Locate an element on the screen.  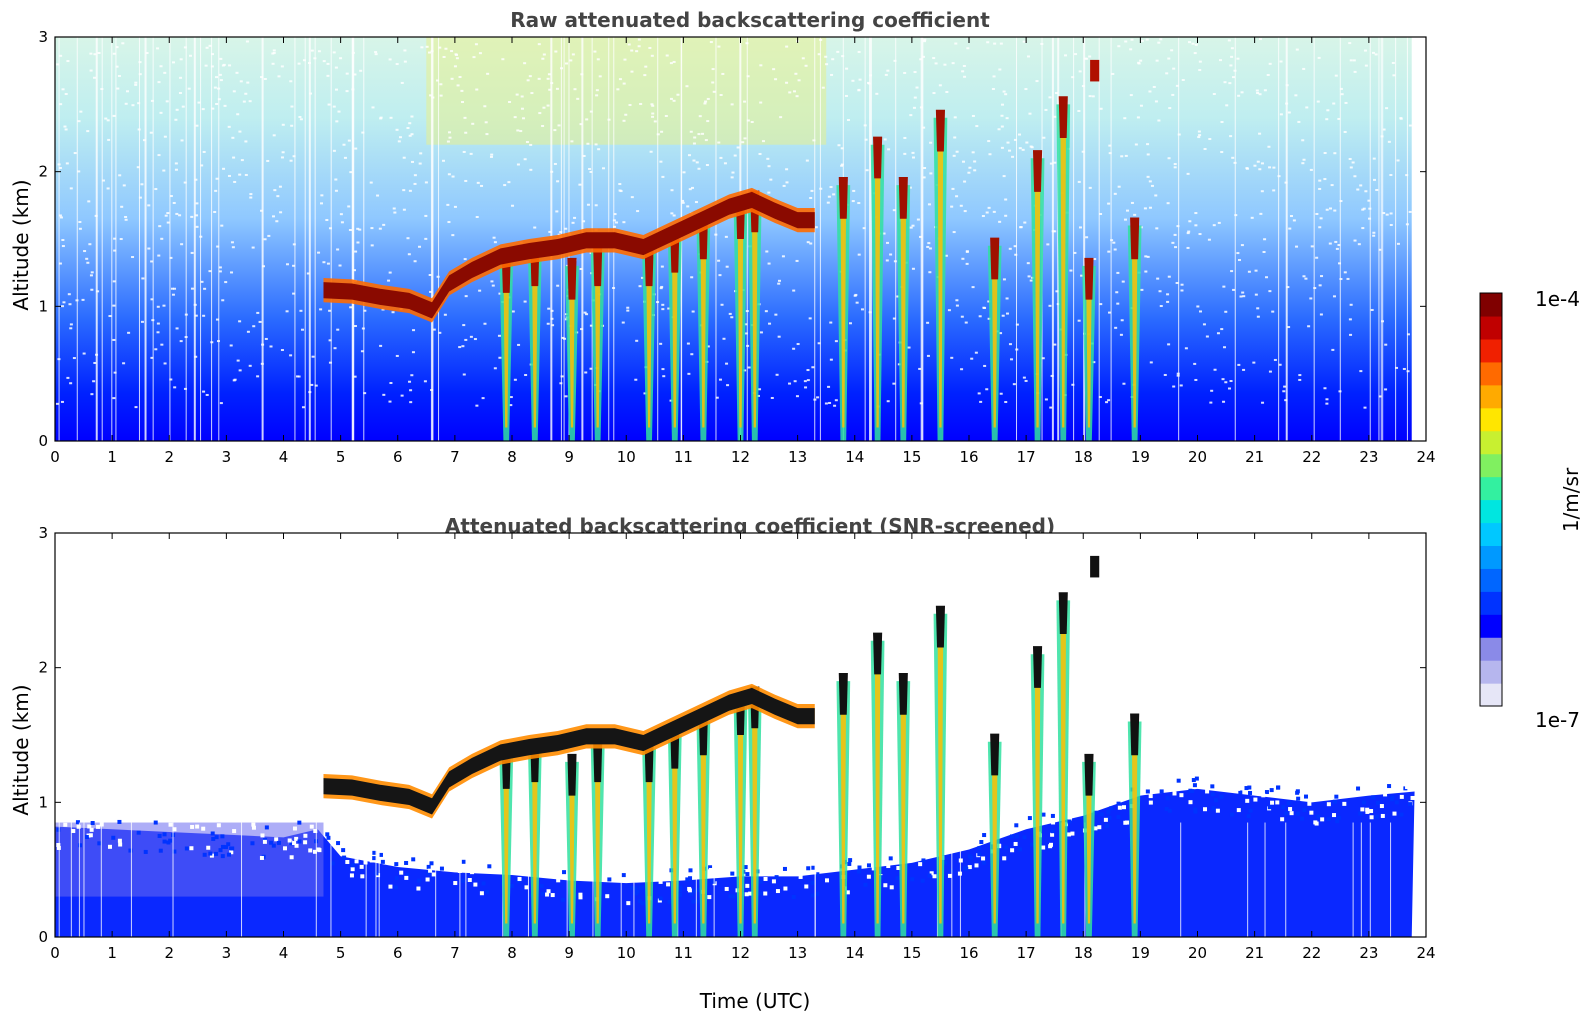
precipitation-plume is located at coordinates (1089, 845).